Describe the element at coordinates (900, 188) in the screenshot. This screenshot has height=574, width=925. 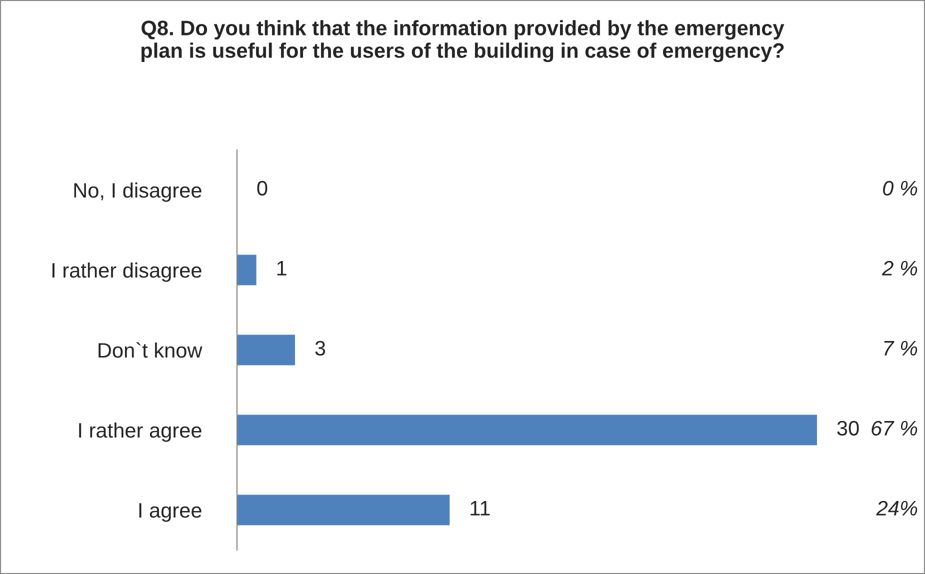
I see `text: 0 %` at that location.